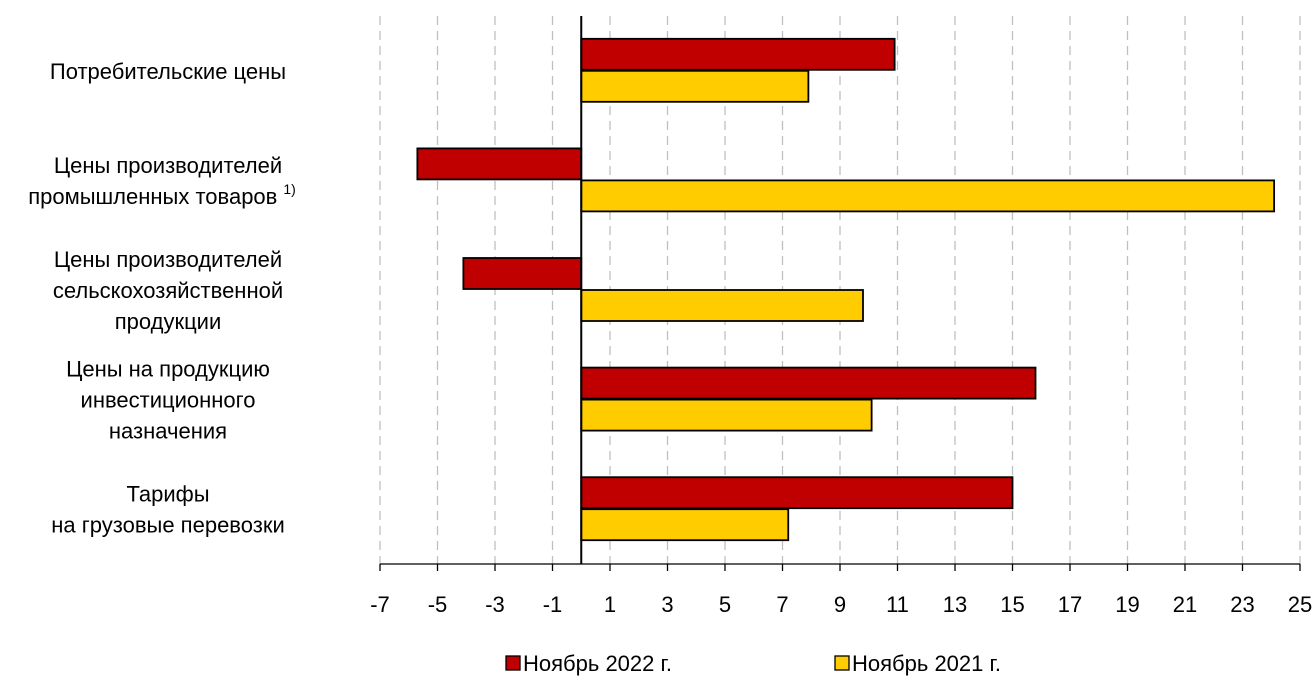 This screenshot has height=684, width=1314. What do you see at coordinates (1012, 604) in the screenshot?
I see `x-tick-label: 15` at bounding box center [1012, 604].